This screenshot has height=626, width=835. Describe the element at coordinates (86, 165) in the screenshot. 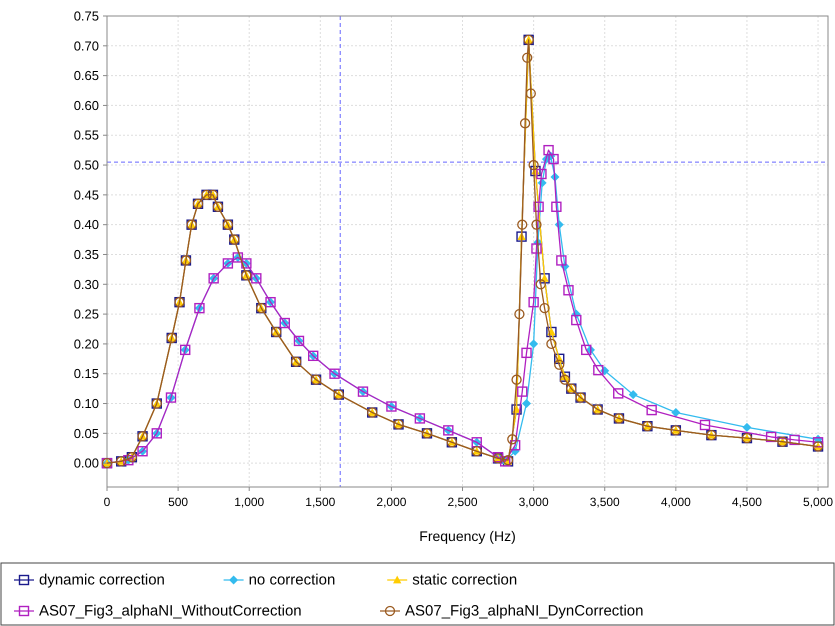

I see `y-tick-label: 0.50` at that location.